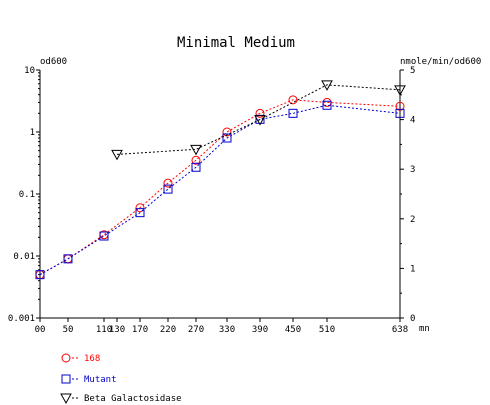  I want to click on x-tick-label: 638, so click(400, 330).